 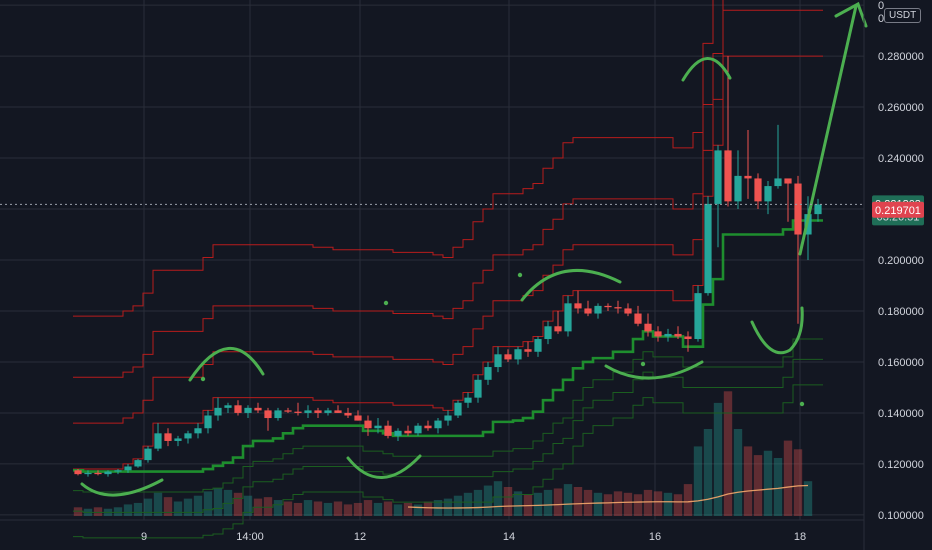 I want to click on annotation-dot, so click(x=203, y=379).